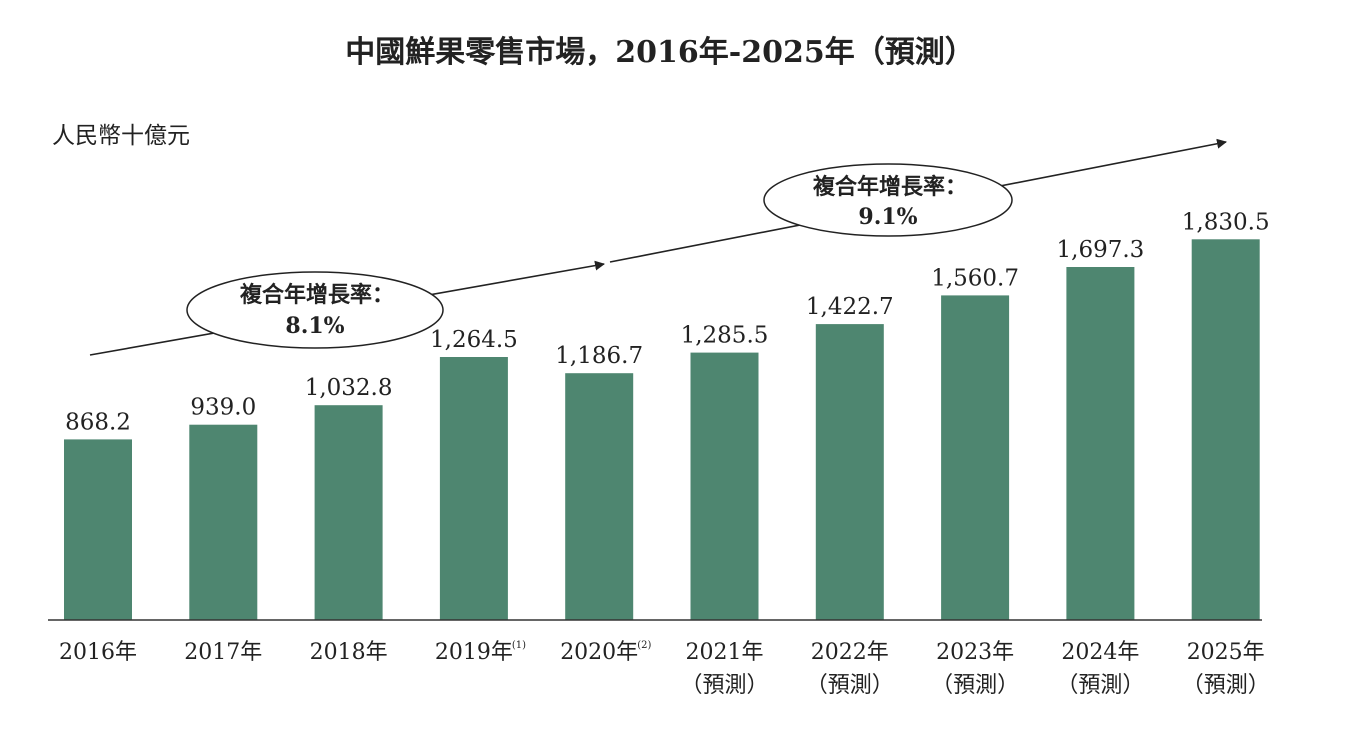  What do you see at coordinates (850, 307) in the screenshot?
I see `value-label: 1,422.7` at bounding box center [850, 307].